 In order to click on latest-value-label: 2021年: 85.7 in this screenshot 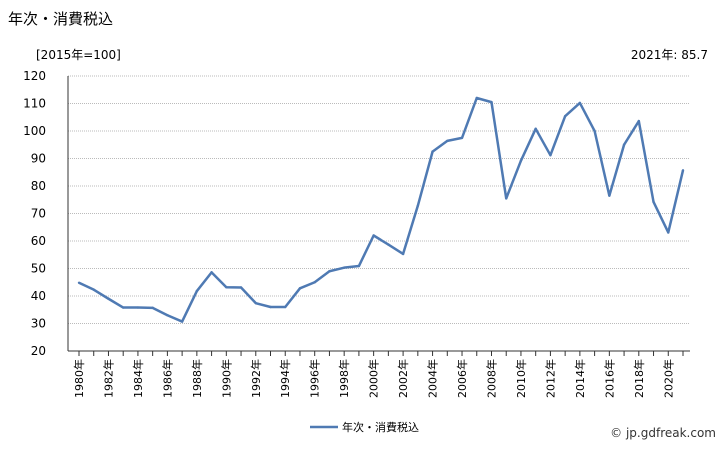, I will do `click(669, 55)`.